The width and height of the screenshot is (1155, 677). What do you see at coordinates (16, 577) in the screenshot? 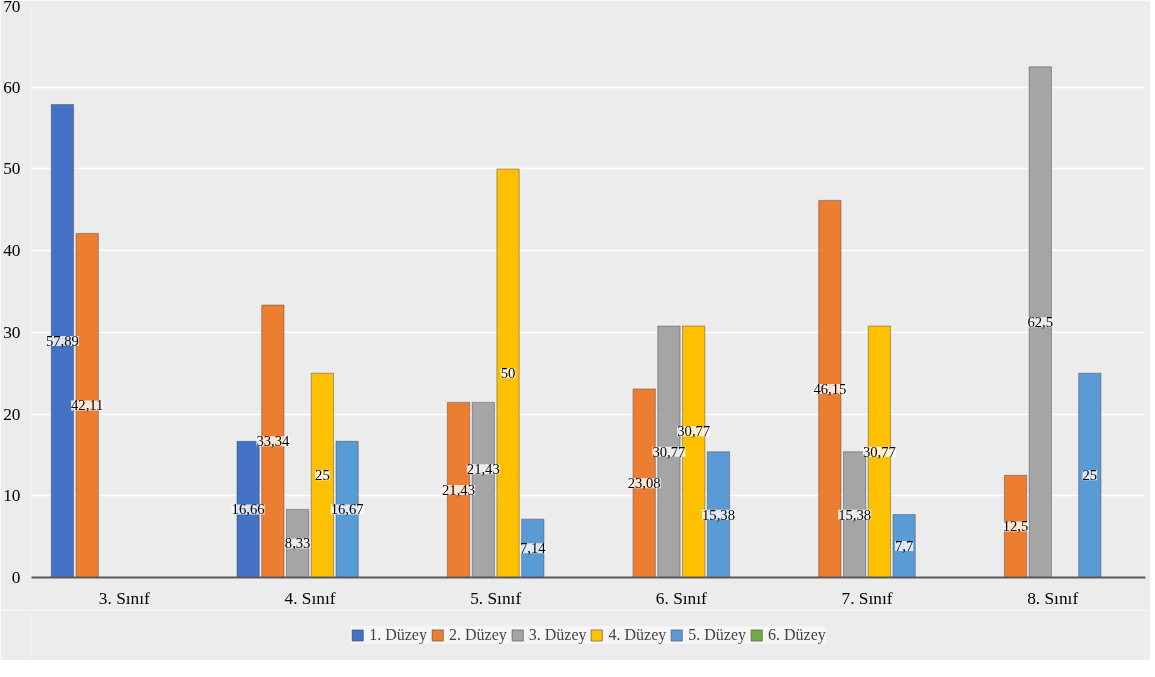
I see `y-tick-label: 0` at bounding box center [16, 577].